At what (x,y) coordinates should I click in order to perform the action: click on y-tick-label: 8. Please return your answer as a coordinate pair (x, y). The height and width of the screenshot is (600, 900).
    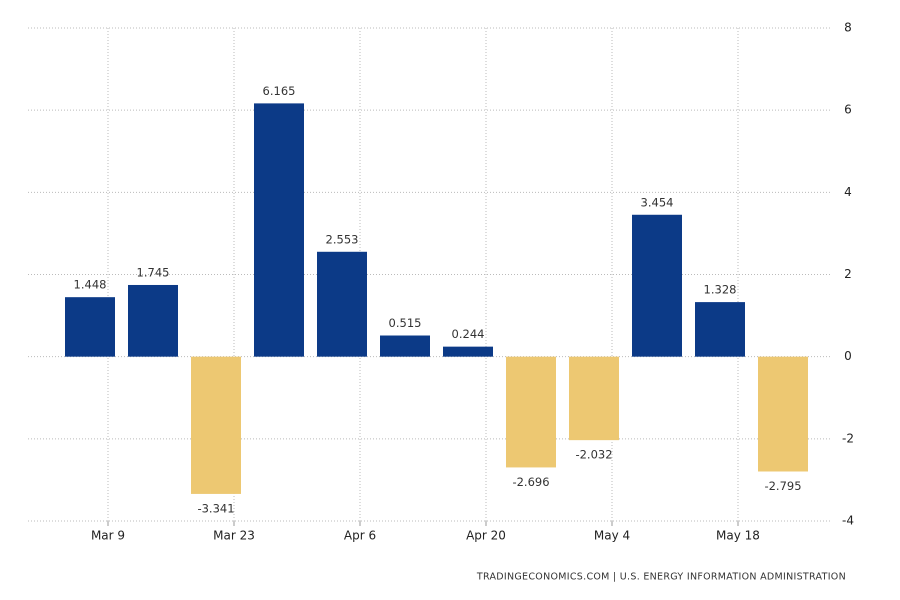
    Looking at the image, I should click on (848, 28).